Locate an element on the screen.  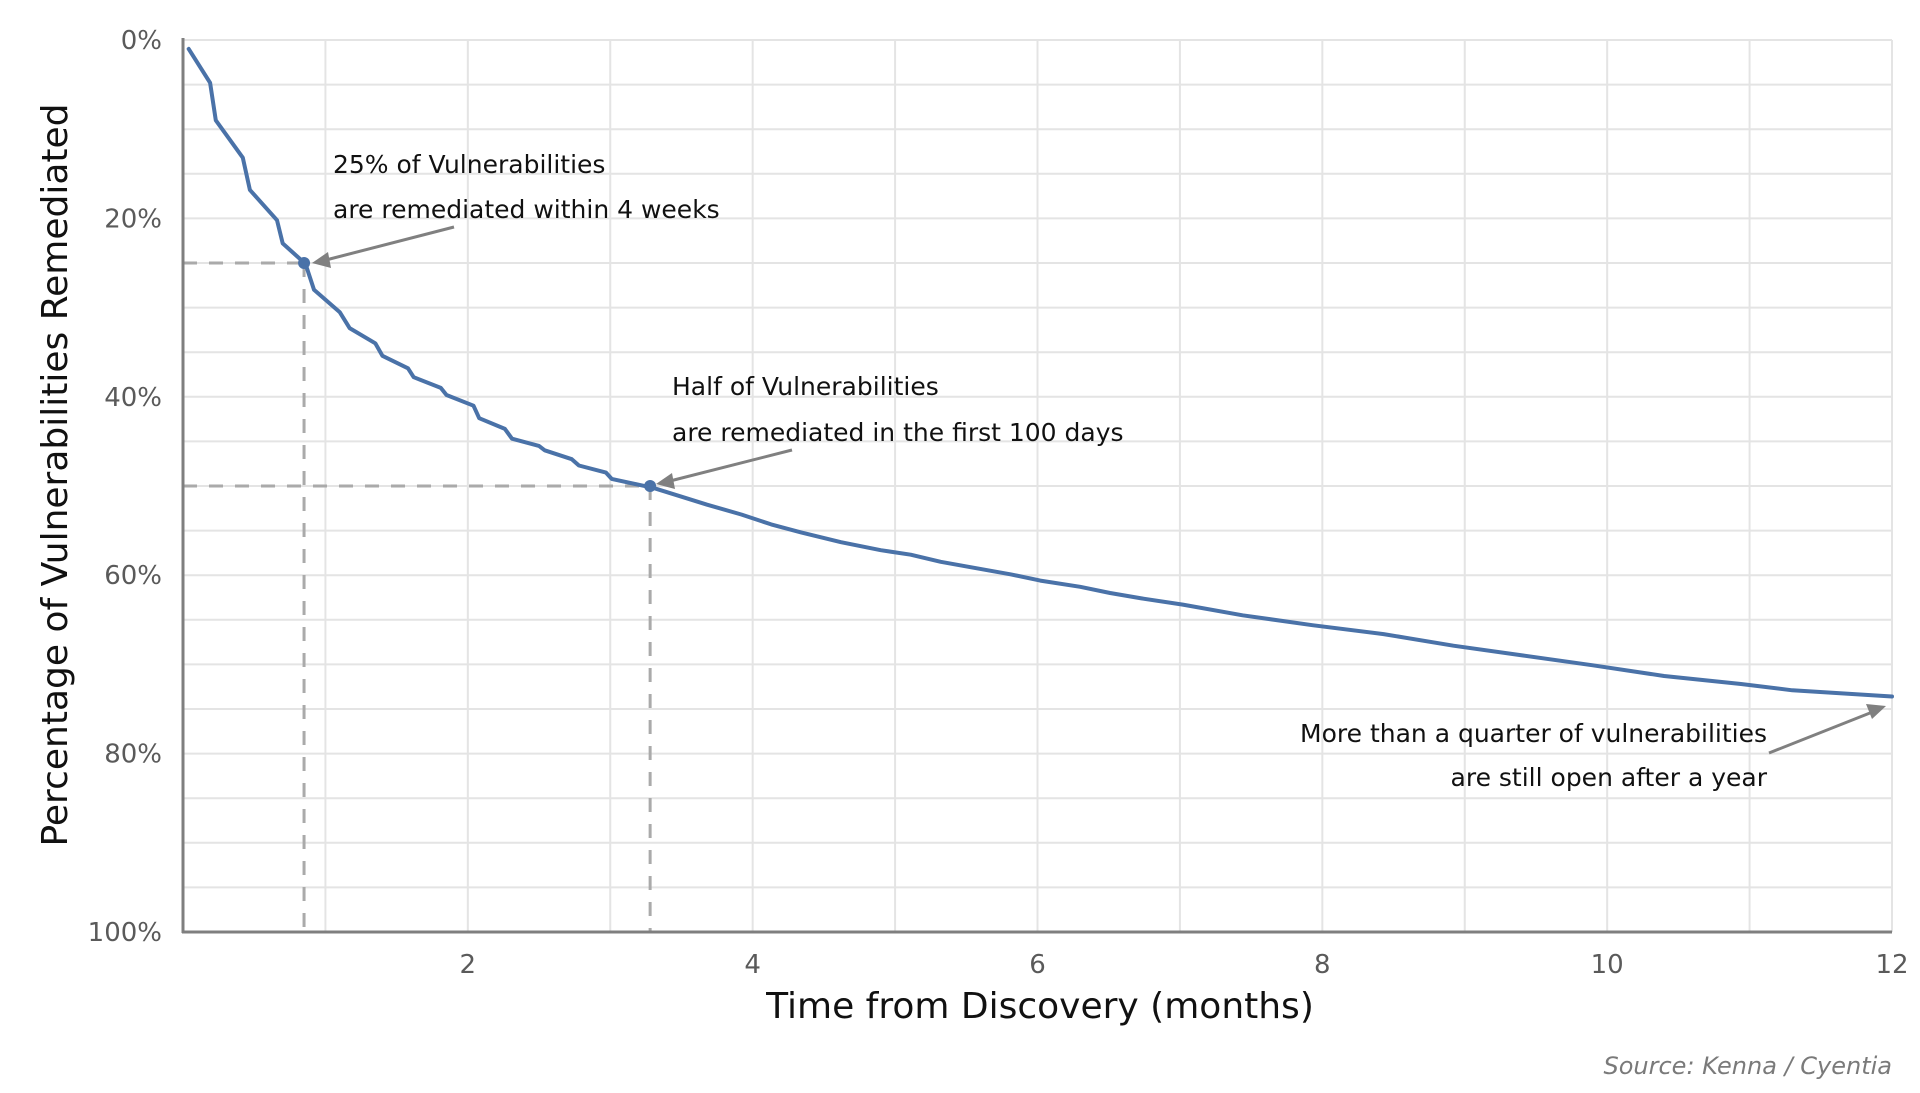
y-tick-label: 0% is located at coordinates (141, 41).